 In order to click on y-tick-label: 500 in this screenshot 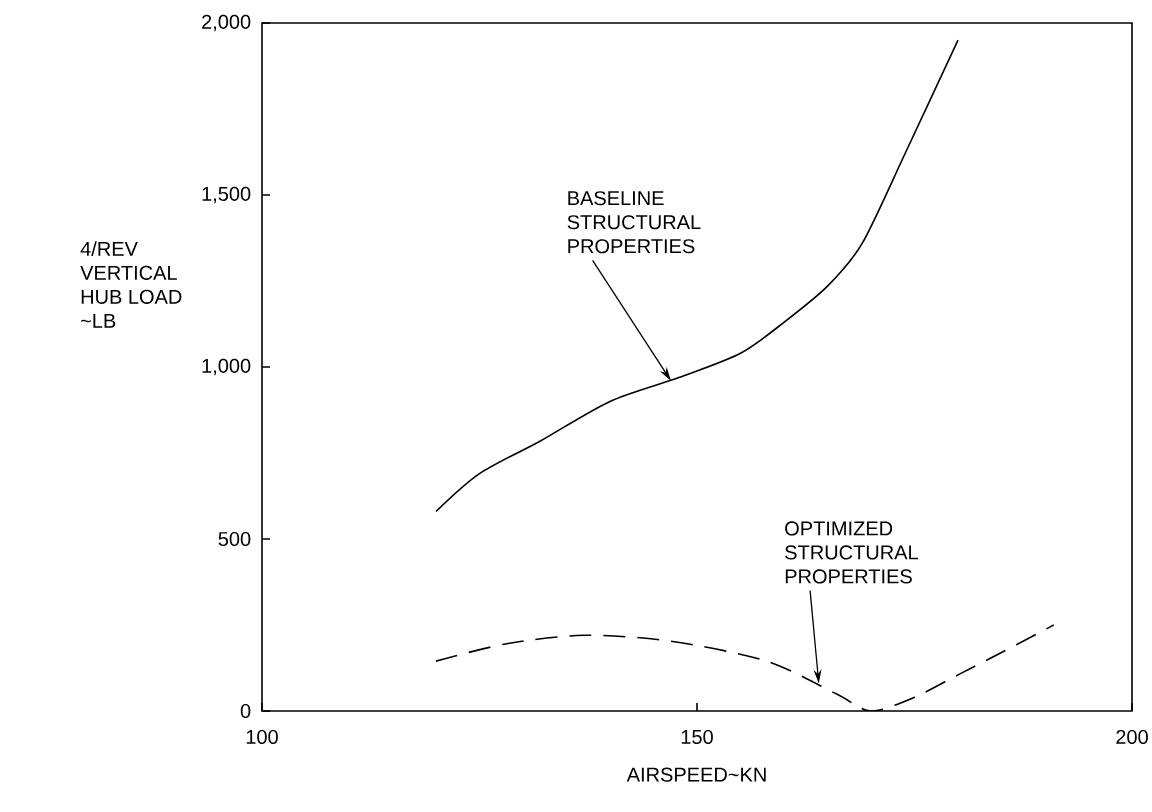, I will do `click(234, 539)`.